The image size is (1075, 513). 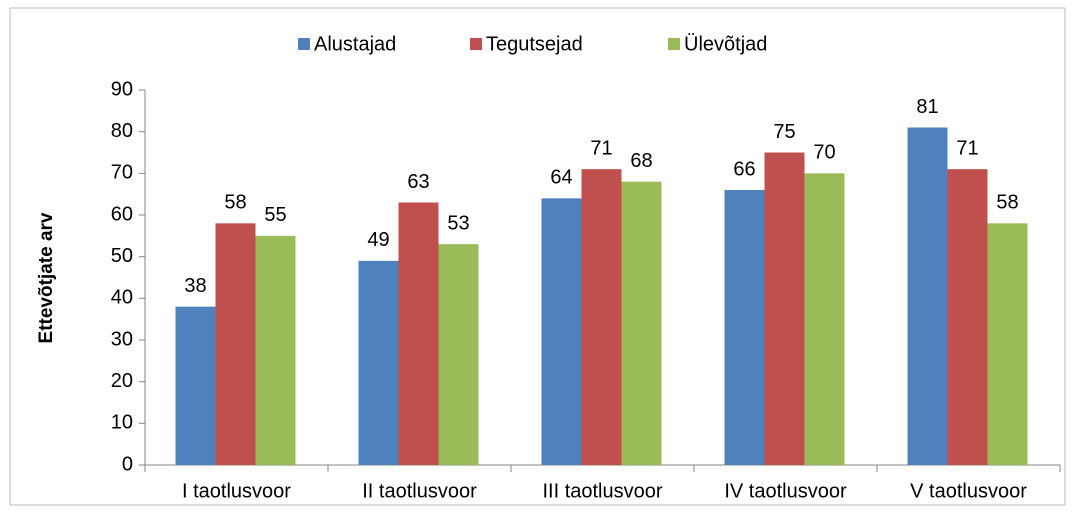 I want to click on legend-label: Alustajad, so click(x=355, y=44).